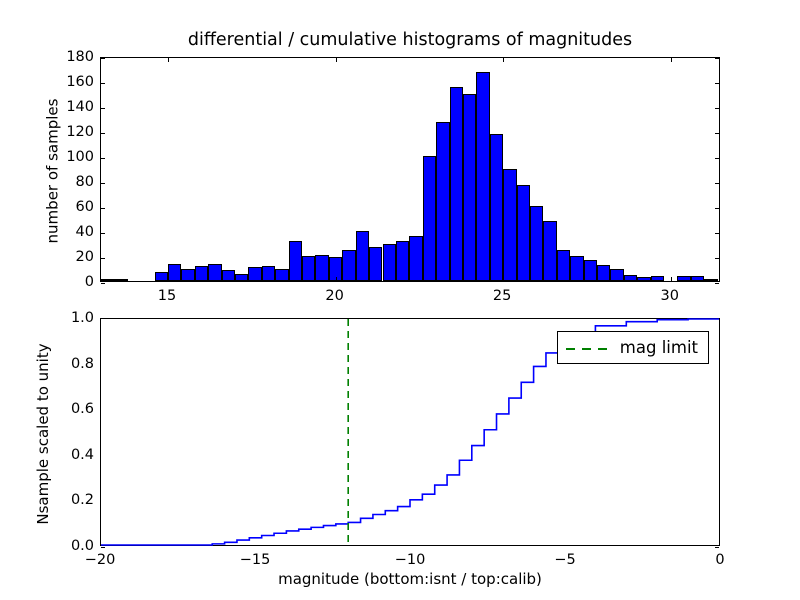  I want to click on y-tick-label: 60, so click(84, 207).